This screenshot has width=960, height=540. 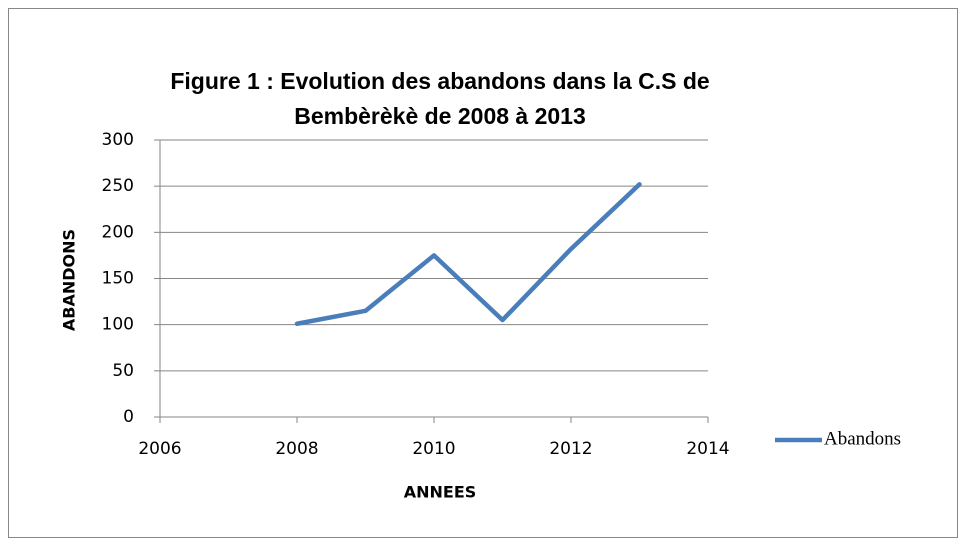 I want to click on x-tick-label: 2006, so click(x=159, y=449).